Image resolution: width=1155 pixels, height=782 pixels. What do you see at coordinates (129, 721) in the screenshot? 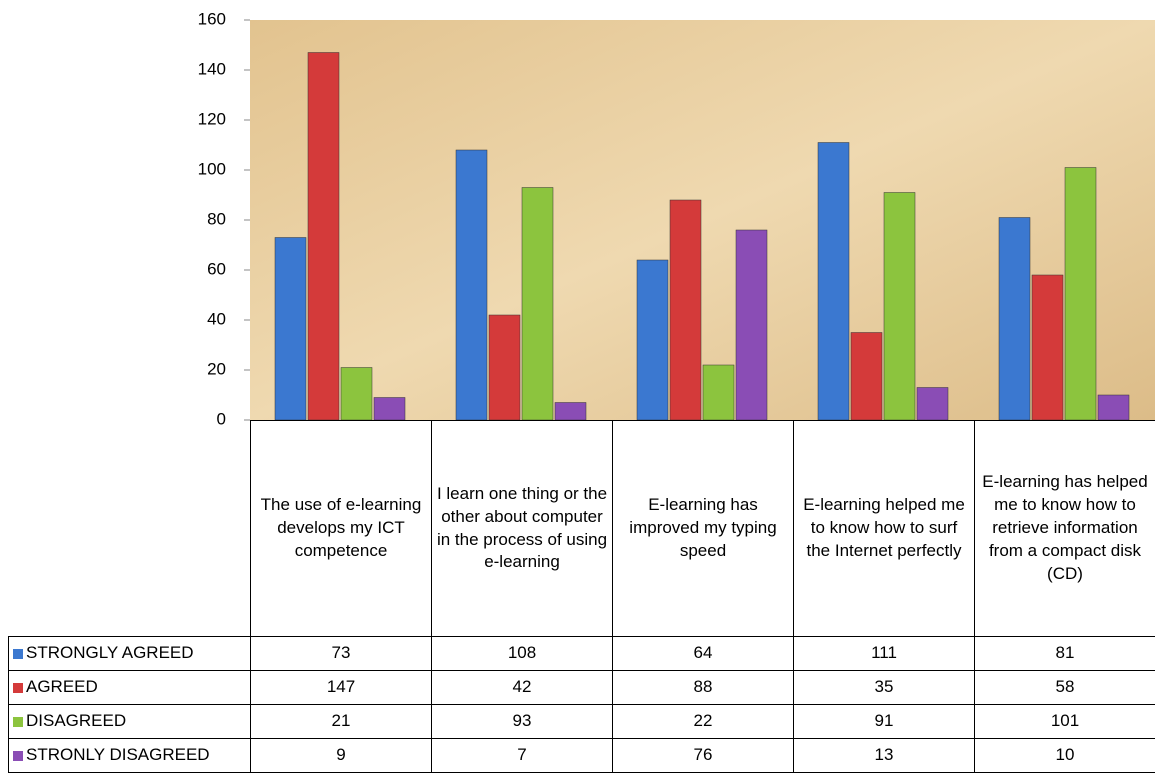
I see `row-label: DISAGREED` at bounding box center [129, 721].